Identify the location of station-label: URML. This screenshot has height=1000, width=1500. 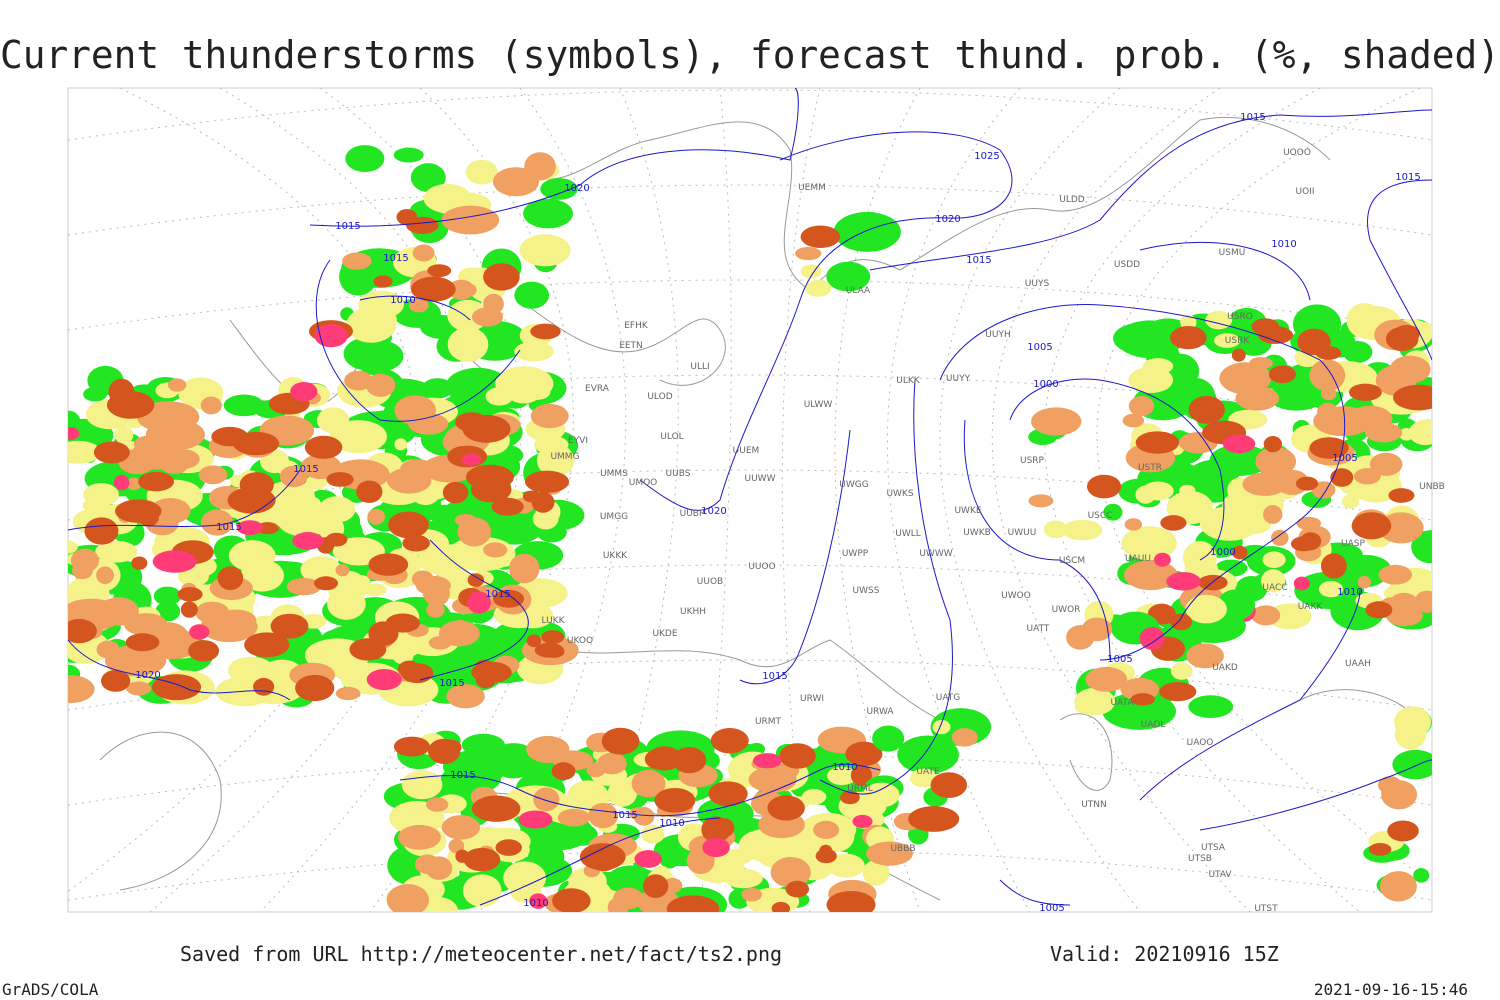
(860, 789).